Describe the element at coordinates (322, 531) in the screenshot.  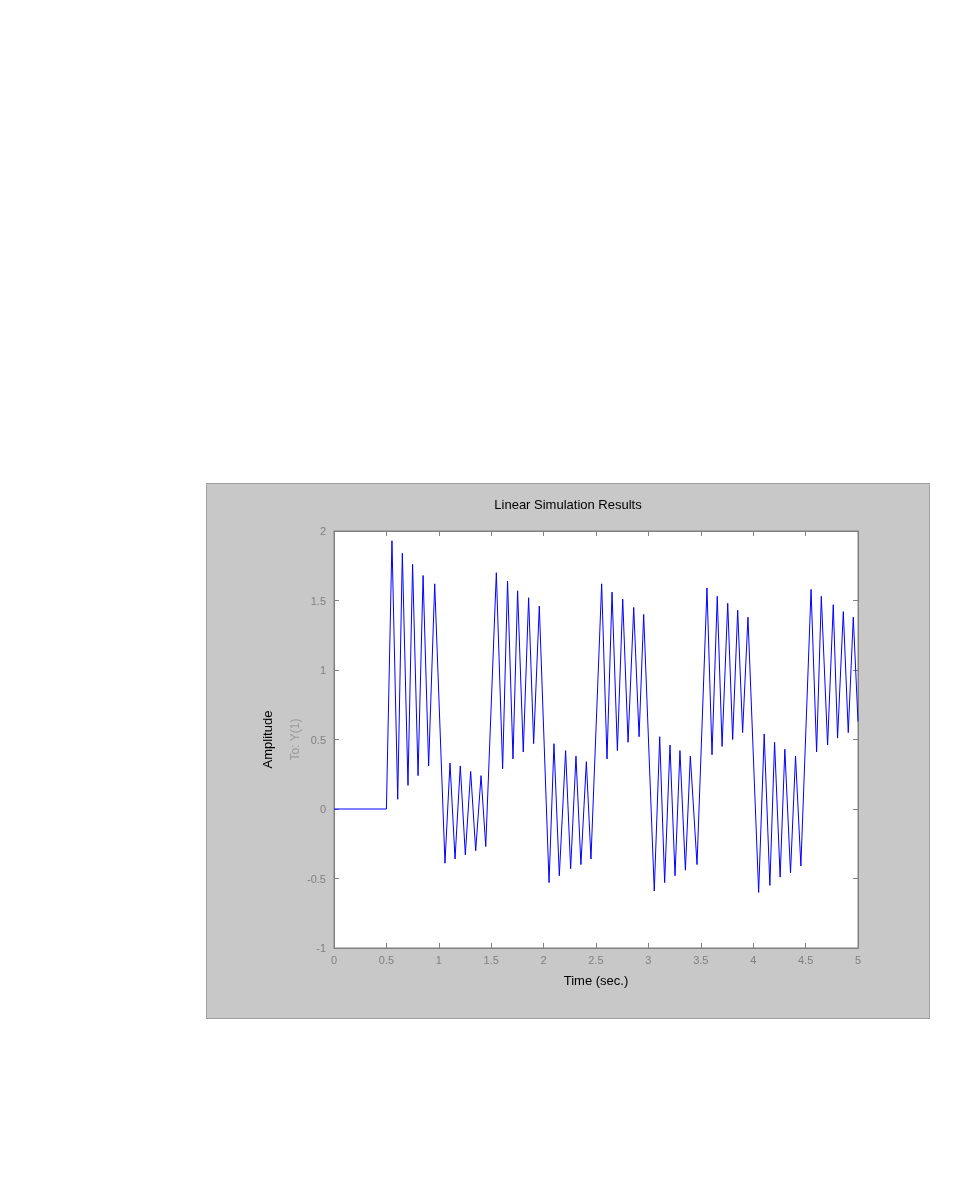
I see `y-tick-label: 2` at that location.